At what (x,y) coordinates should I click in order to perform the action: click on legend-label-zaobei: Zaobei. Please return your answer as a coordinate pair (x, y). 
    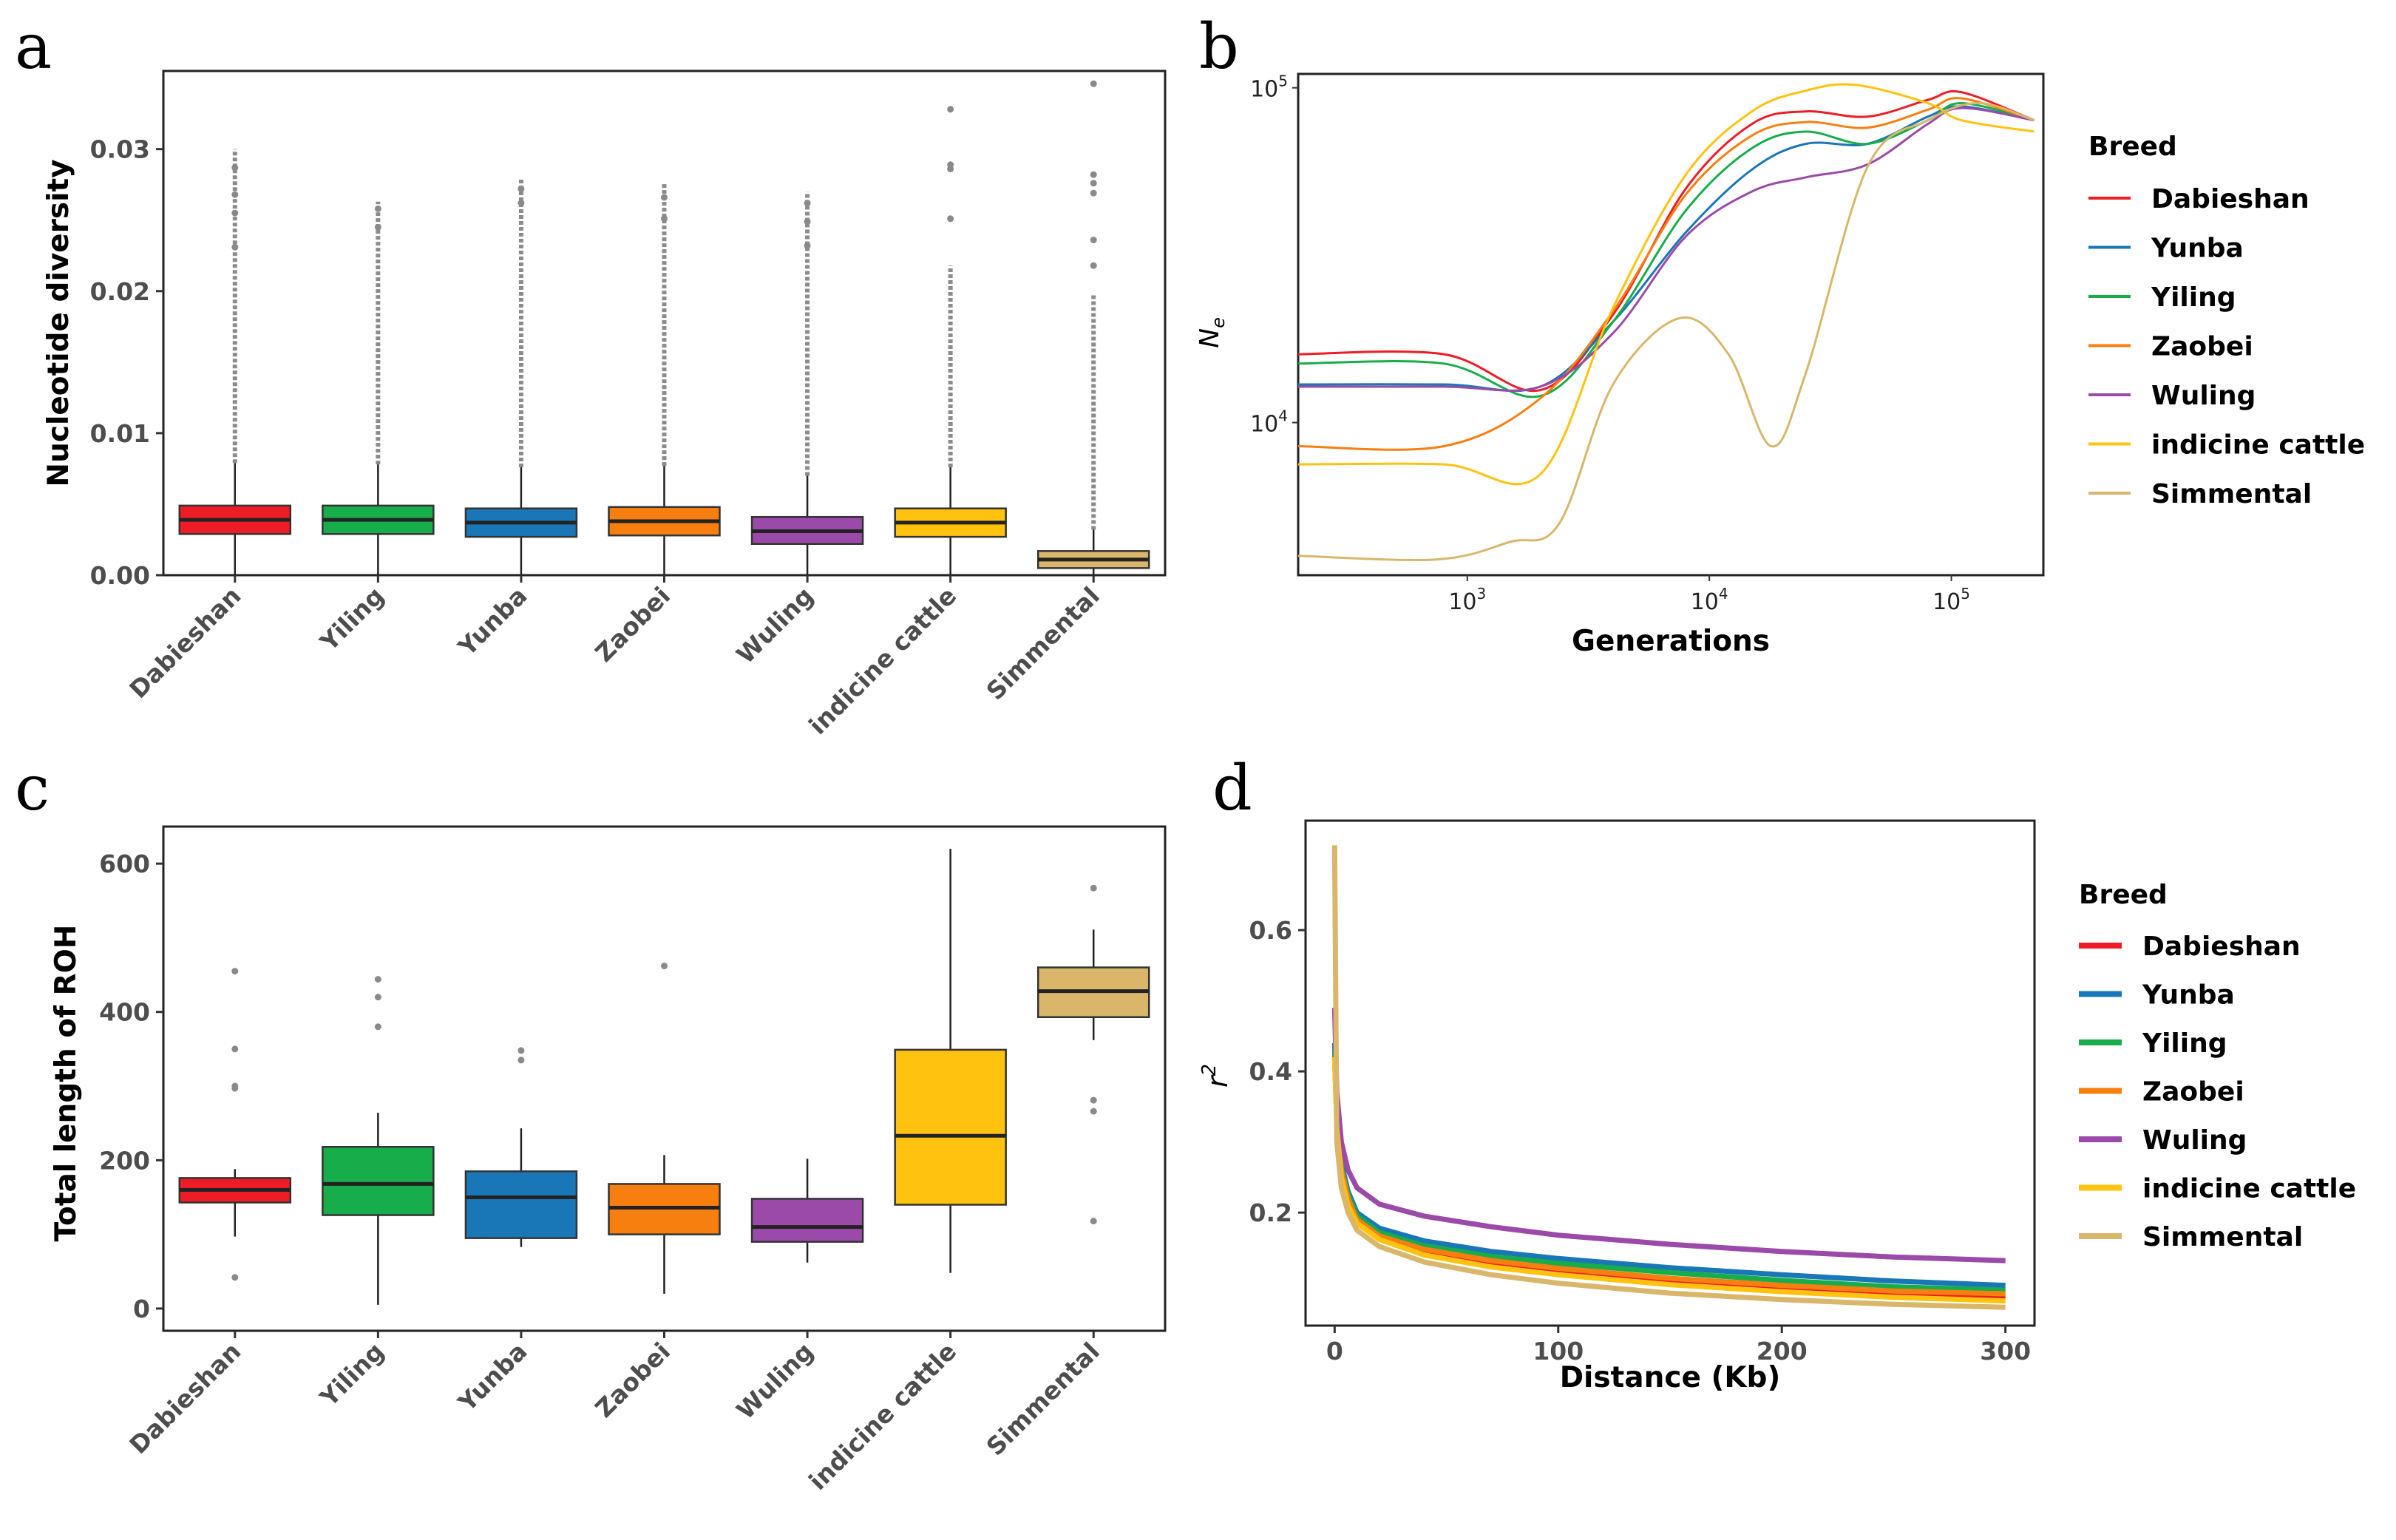
    Looking at the image, I should click on (2202, 347).